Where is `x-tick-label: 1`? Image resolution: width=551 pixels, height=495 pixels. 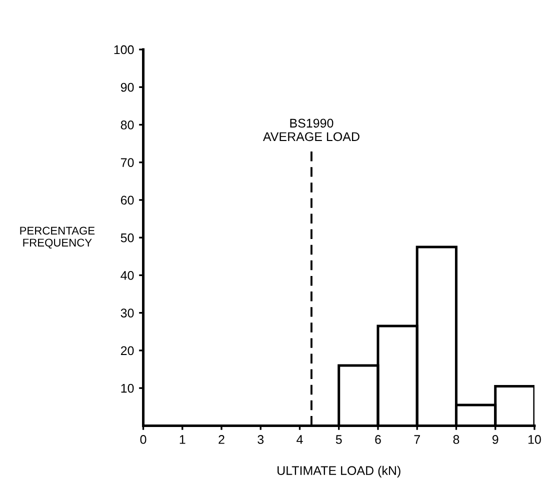 x-tick-label: 1 is located at coordinates (183, 439).